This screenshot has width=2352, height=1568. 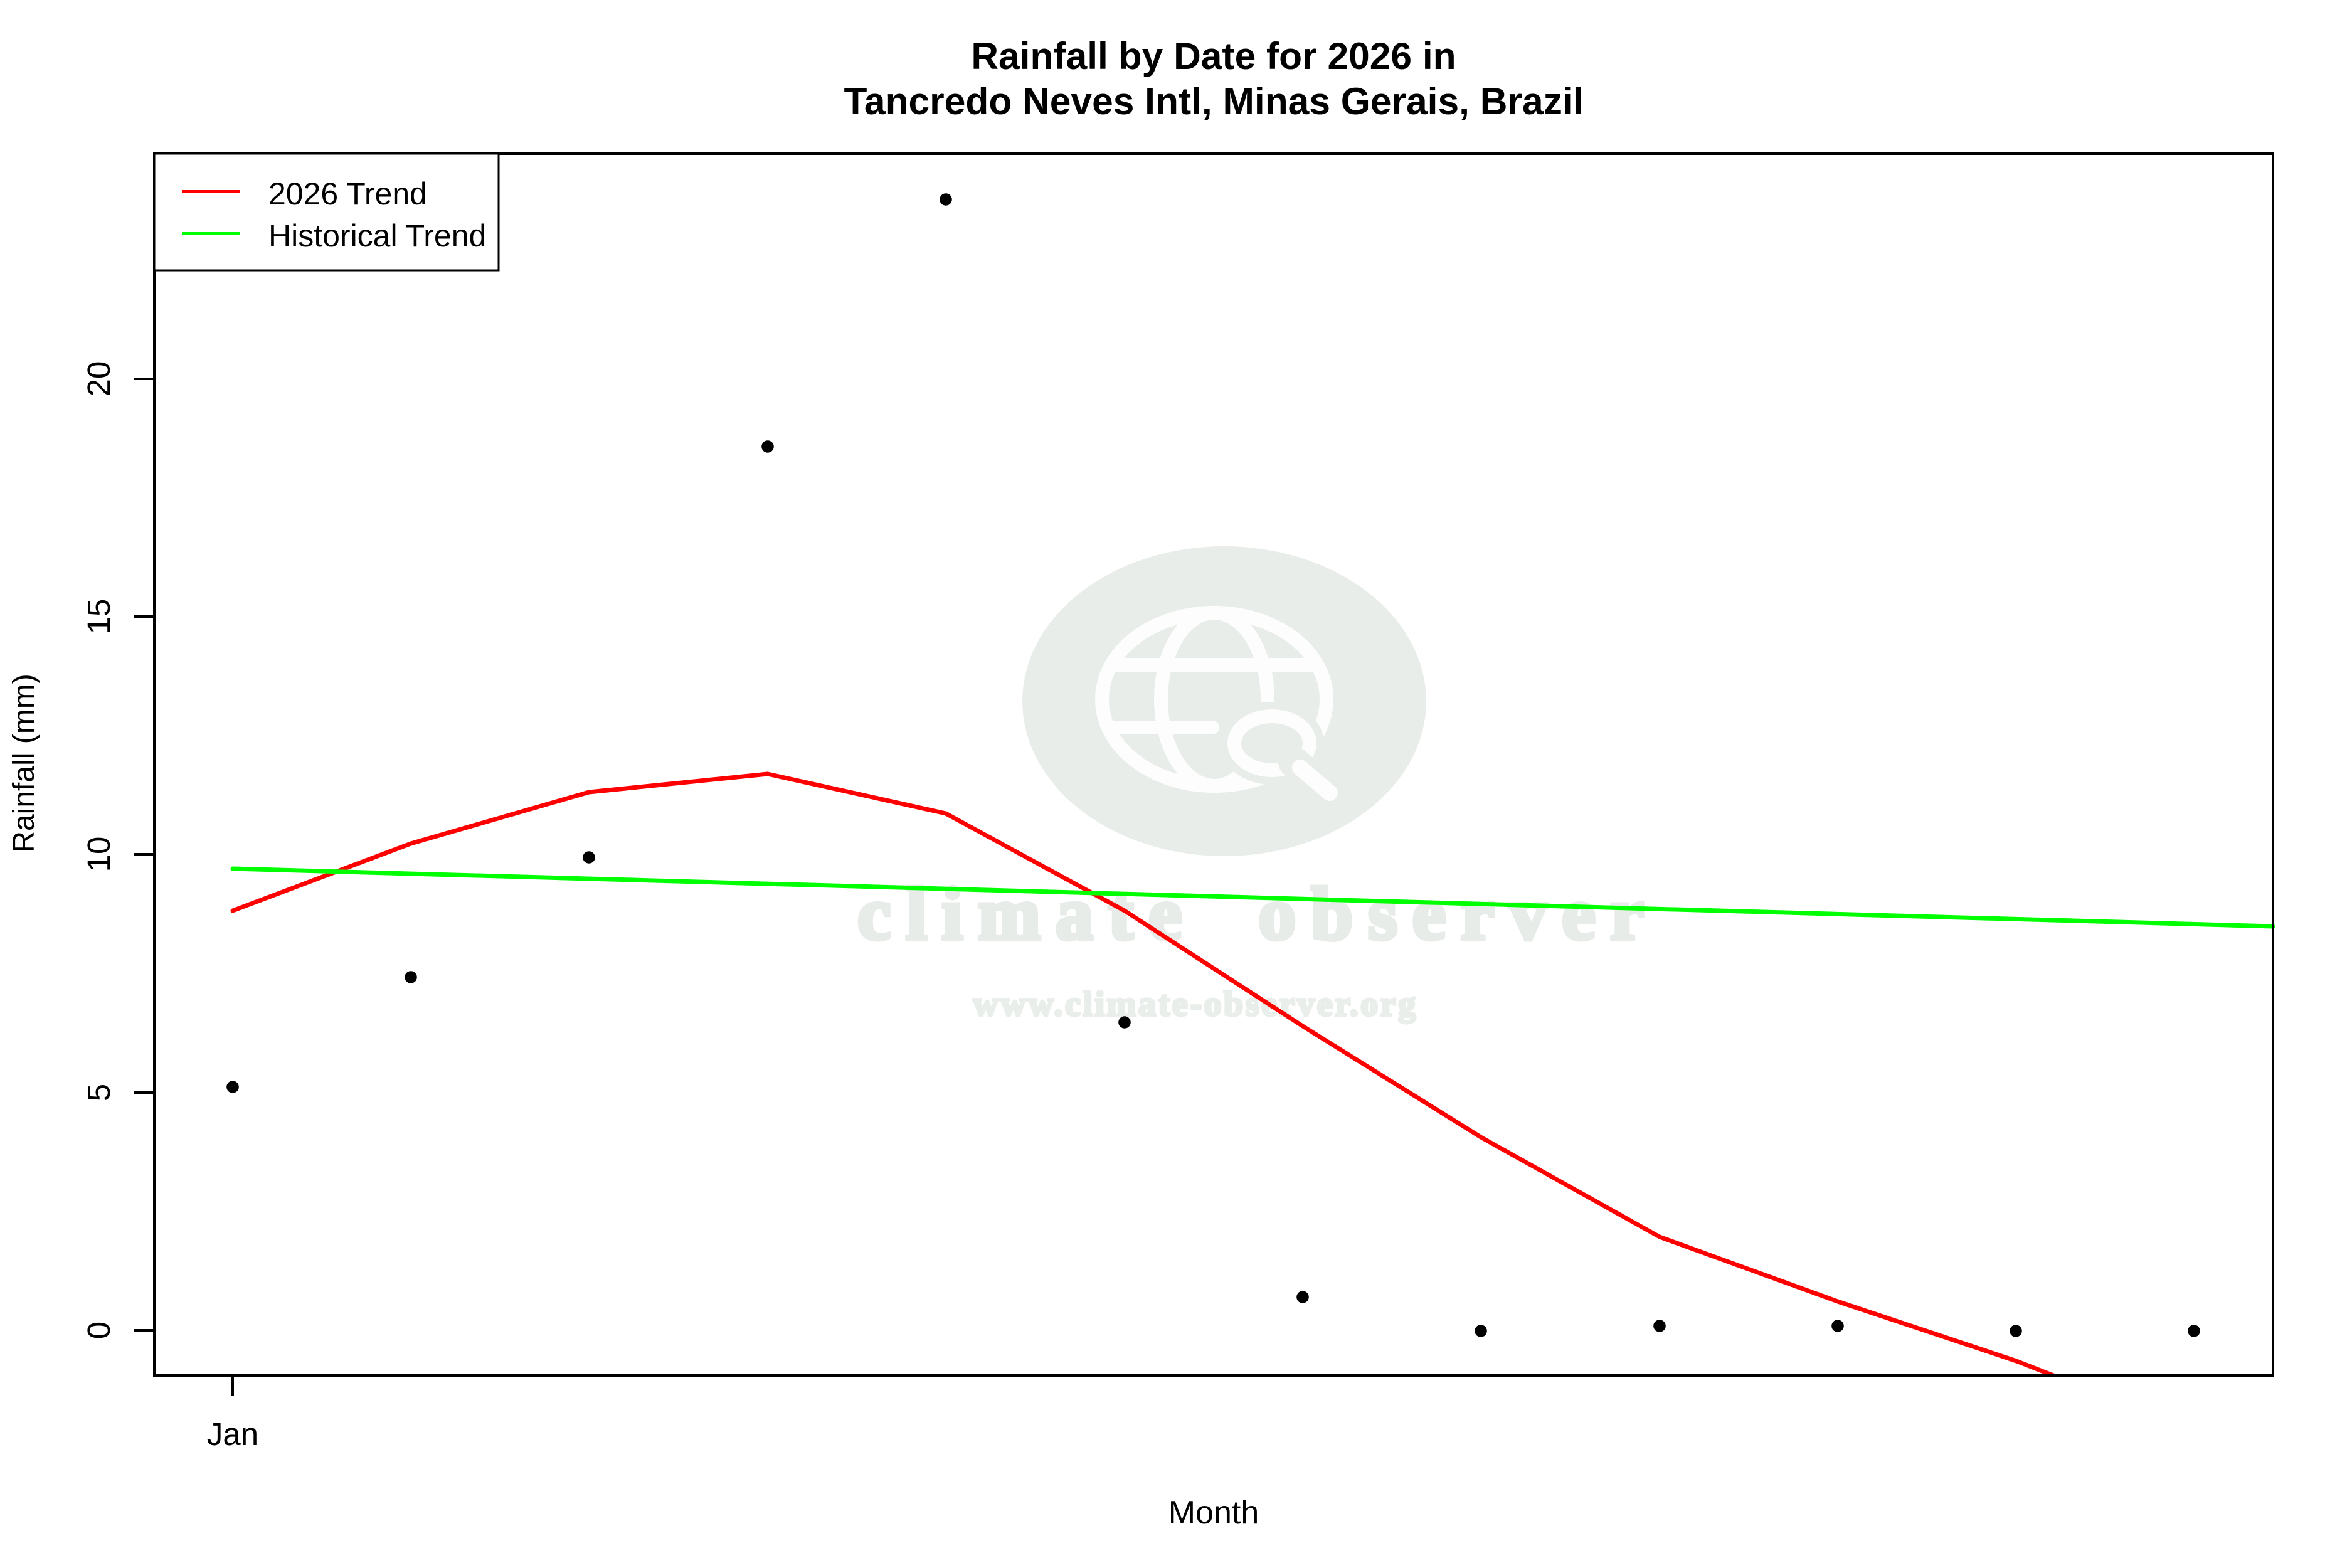 What do you see at coordinates (99, 379) in the screenshot?
I see `svg-text: 20` at bounding box center [99, 379].